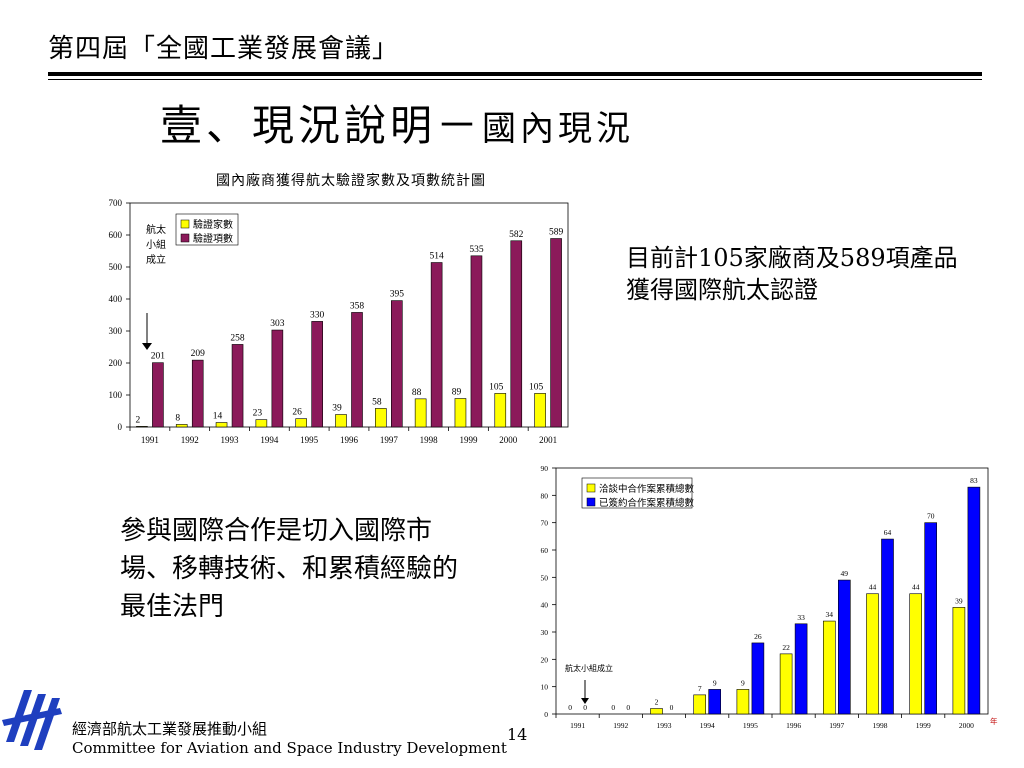 Image resolution: width=1024 pixels, height=768 pixels. What do you see at coordinates (116, 235) in the screenshot?
I see `chart1-y-tick-label: 600` at bounding box center [116, 235].